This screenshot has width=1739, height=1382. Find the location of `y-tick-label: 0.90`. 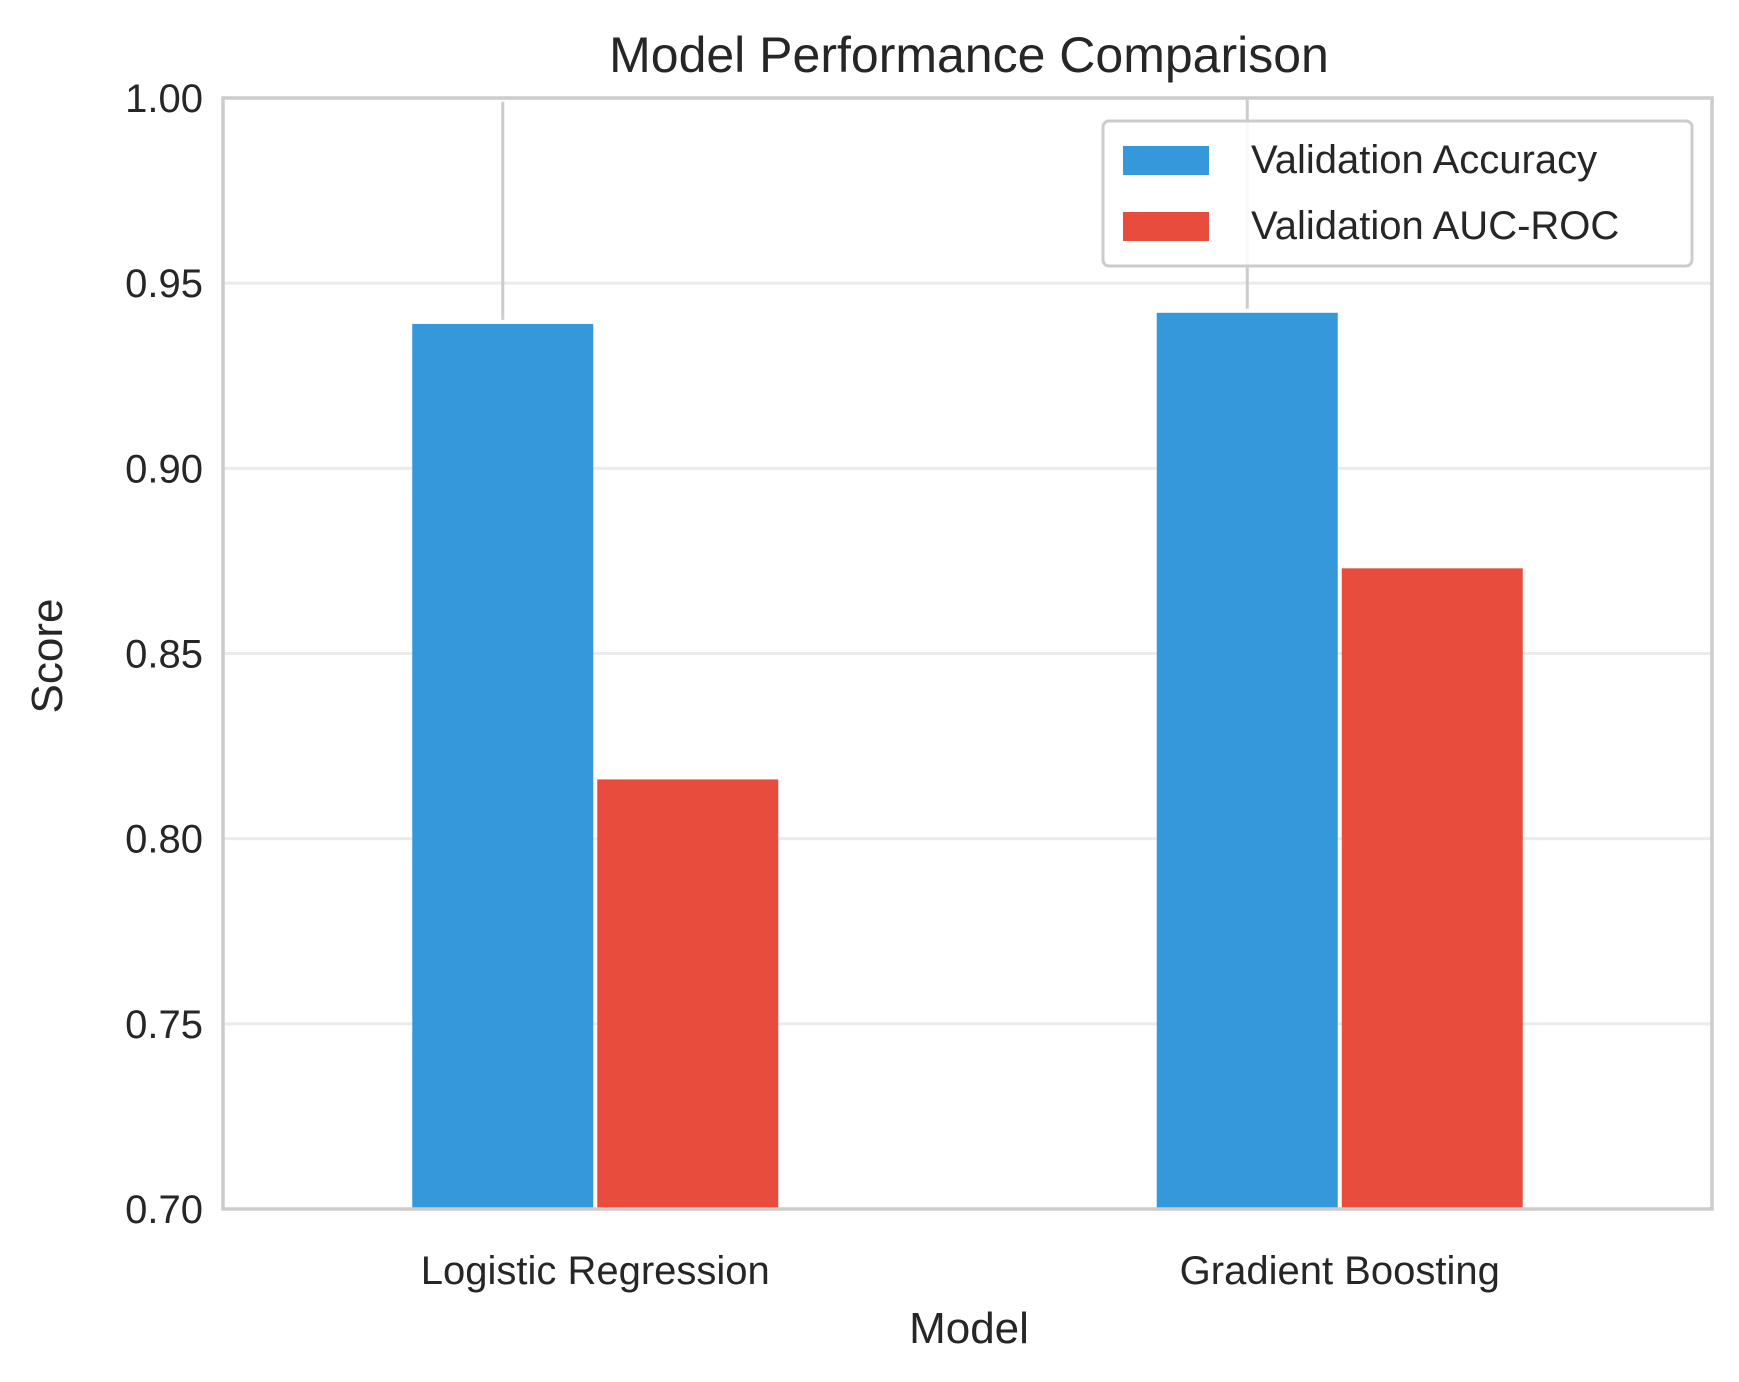

y-tick-label: 0.90 is located at coordinates (164, 469).